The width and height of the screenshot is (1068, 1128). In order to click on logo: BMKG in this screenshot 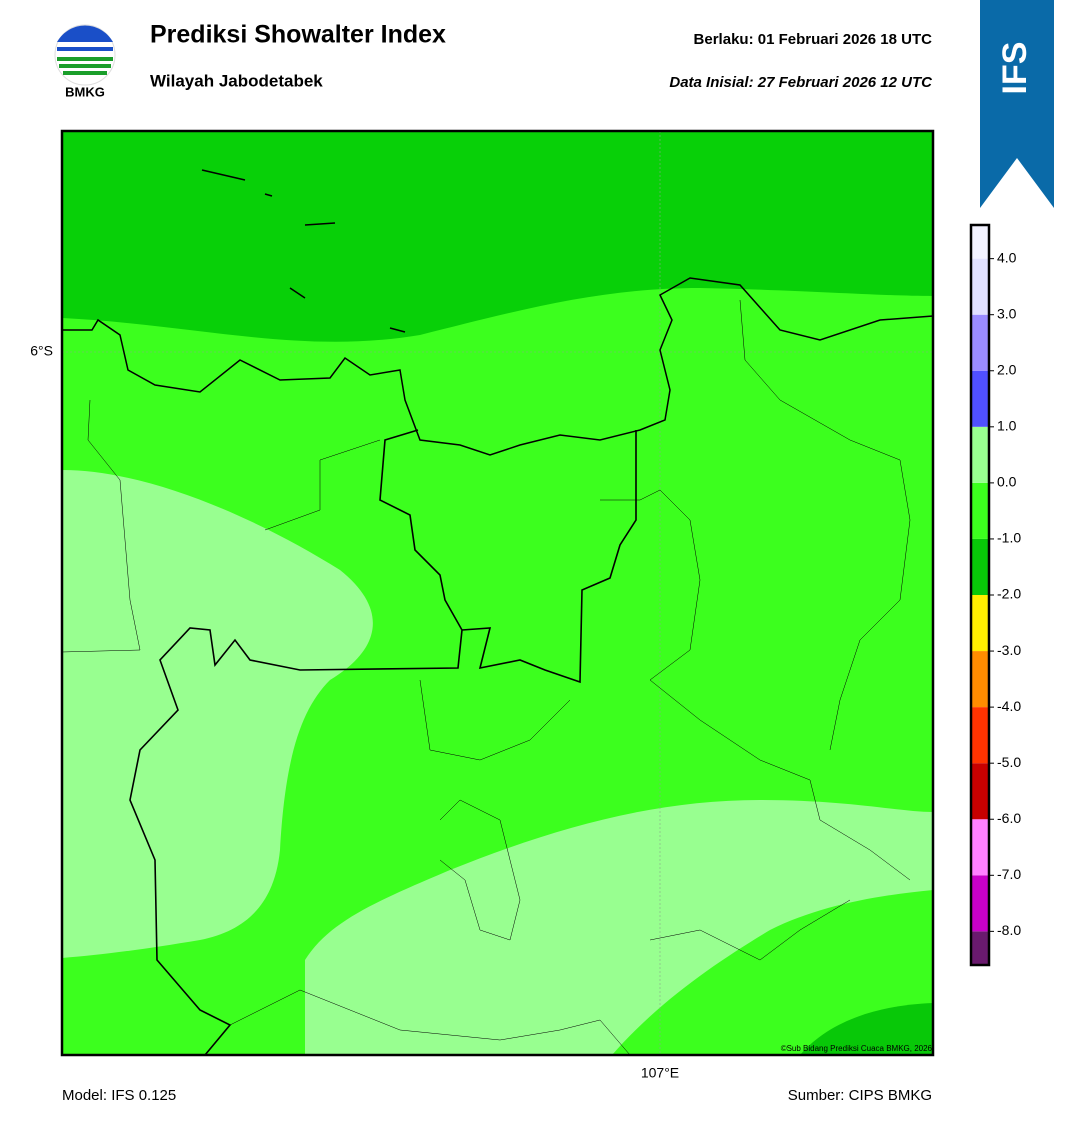, I will do `click(85, 61)`.